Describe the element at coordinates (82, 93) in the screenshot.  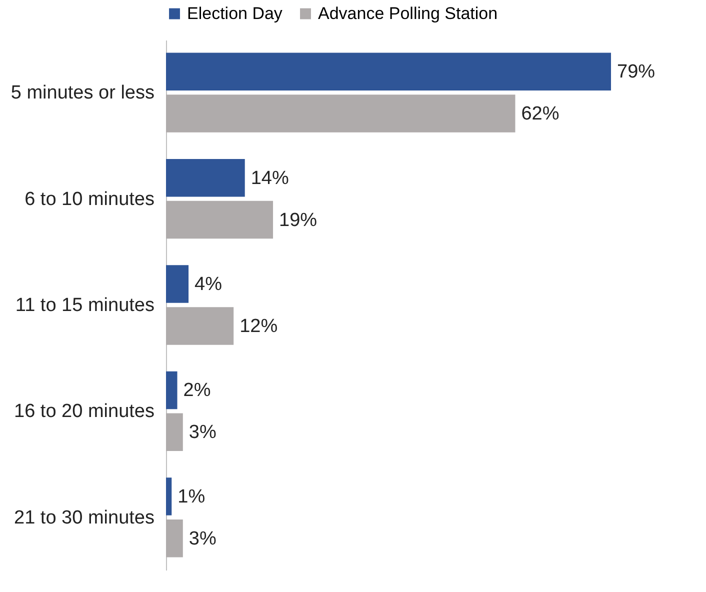
I see `y-tick-label: 5 minutes or less` at that location.